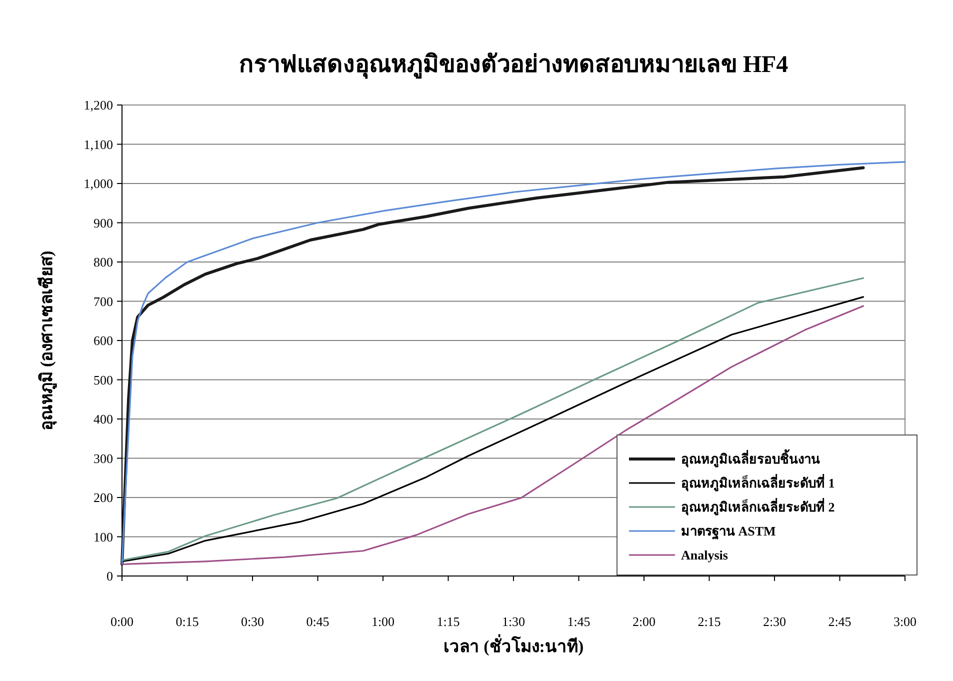 The width and height of the screenshot is (953, 681). Describe the element at coordinates (513, 66) in the screenshot. I see `chart-title: กราฟแสดงอุณหภูมิของตัวอย่างทดสอบหมายเลข HF4` at that location.